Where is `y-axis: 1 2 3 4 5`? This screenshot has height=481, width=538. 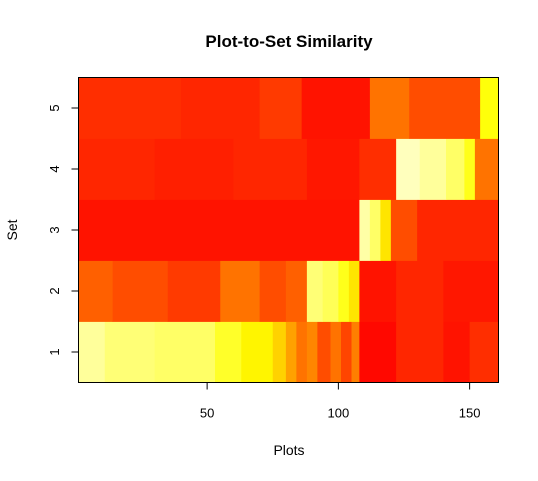 y-axis: 1 2 3 4 5 is located at coordinates (63, 230).